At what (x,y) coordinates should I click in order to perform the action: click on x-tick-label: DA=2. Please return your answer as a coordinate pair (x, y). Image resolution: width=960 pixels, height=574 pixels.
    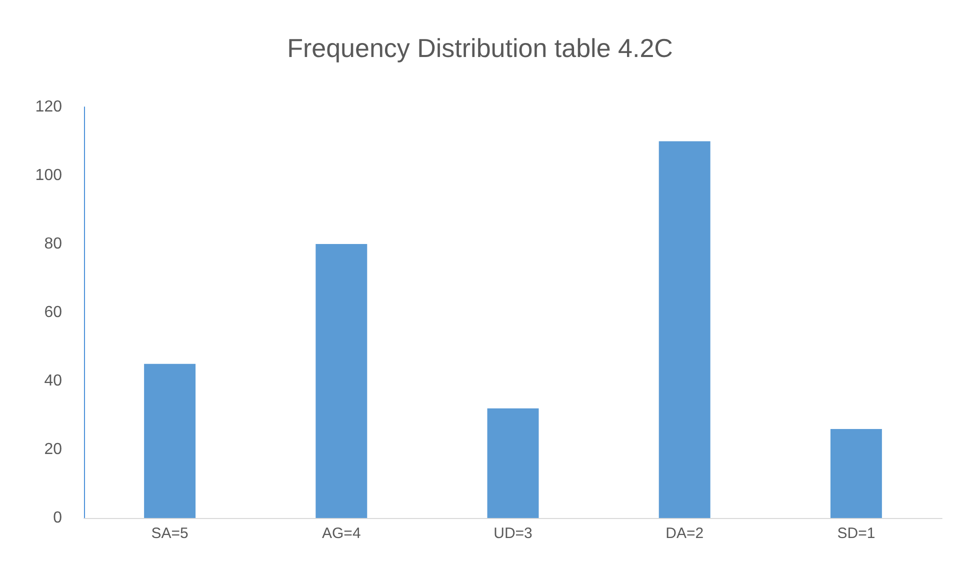
    Looking at the image, I should click on (685, 533).